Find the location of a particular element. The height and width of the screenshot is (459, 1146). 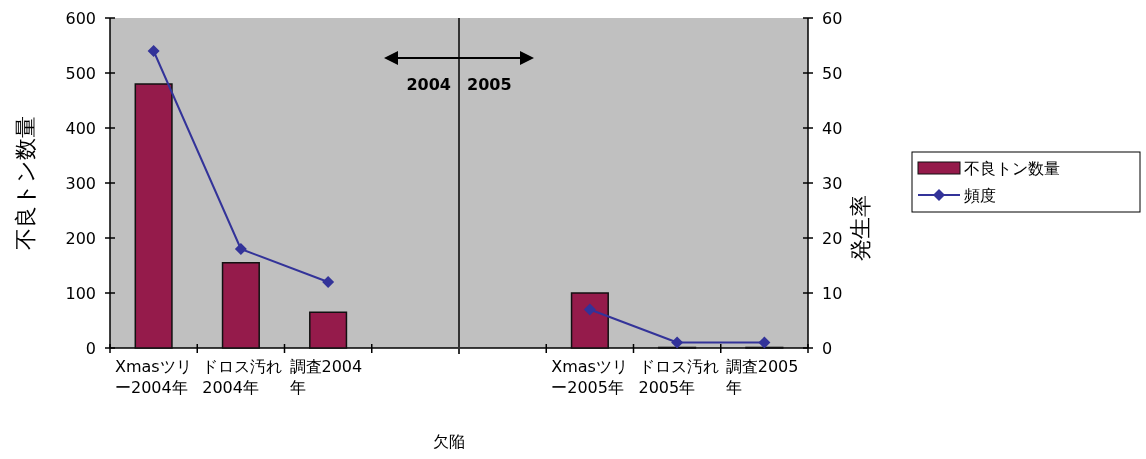

y-tick-label: 400 is located at coordinates (80, 128).